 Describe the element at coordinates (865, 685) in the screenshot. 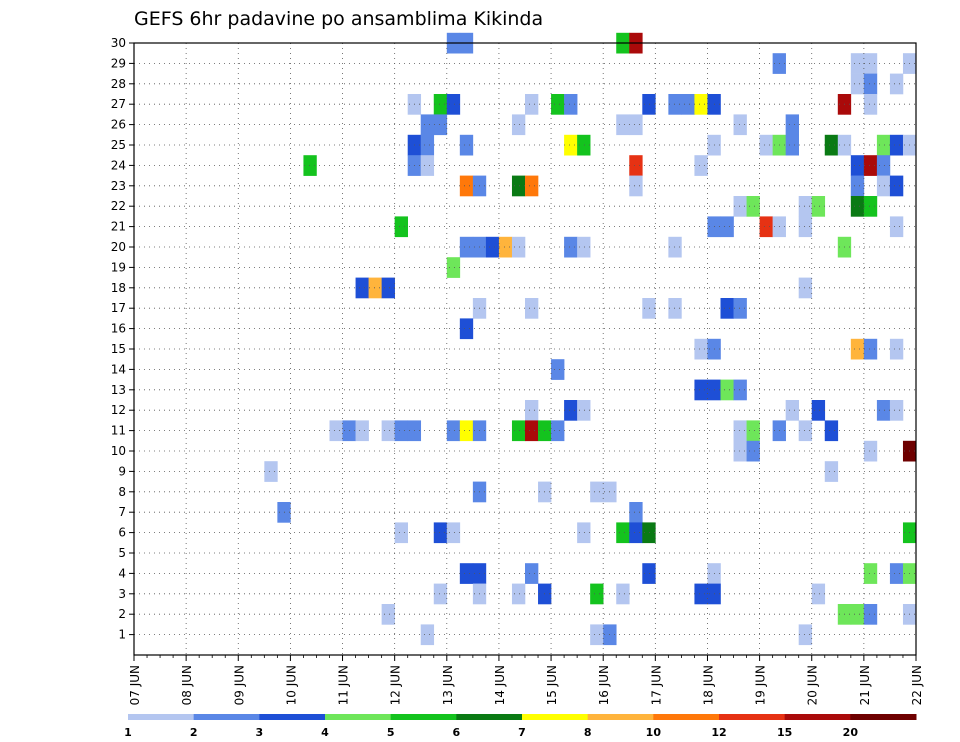

I see `x-tick-label: 21 JUN` at that location.